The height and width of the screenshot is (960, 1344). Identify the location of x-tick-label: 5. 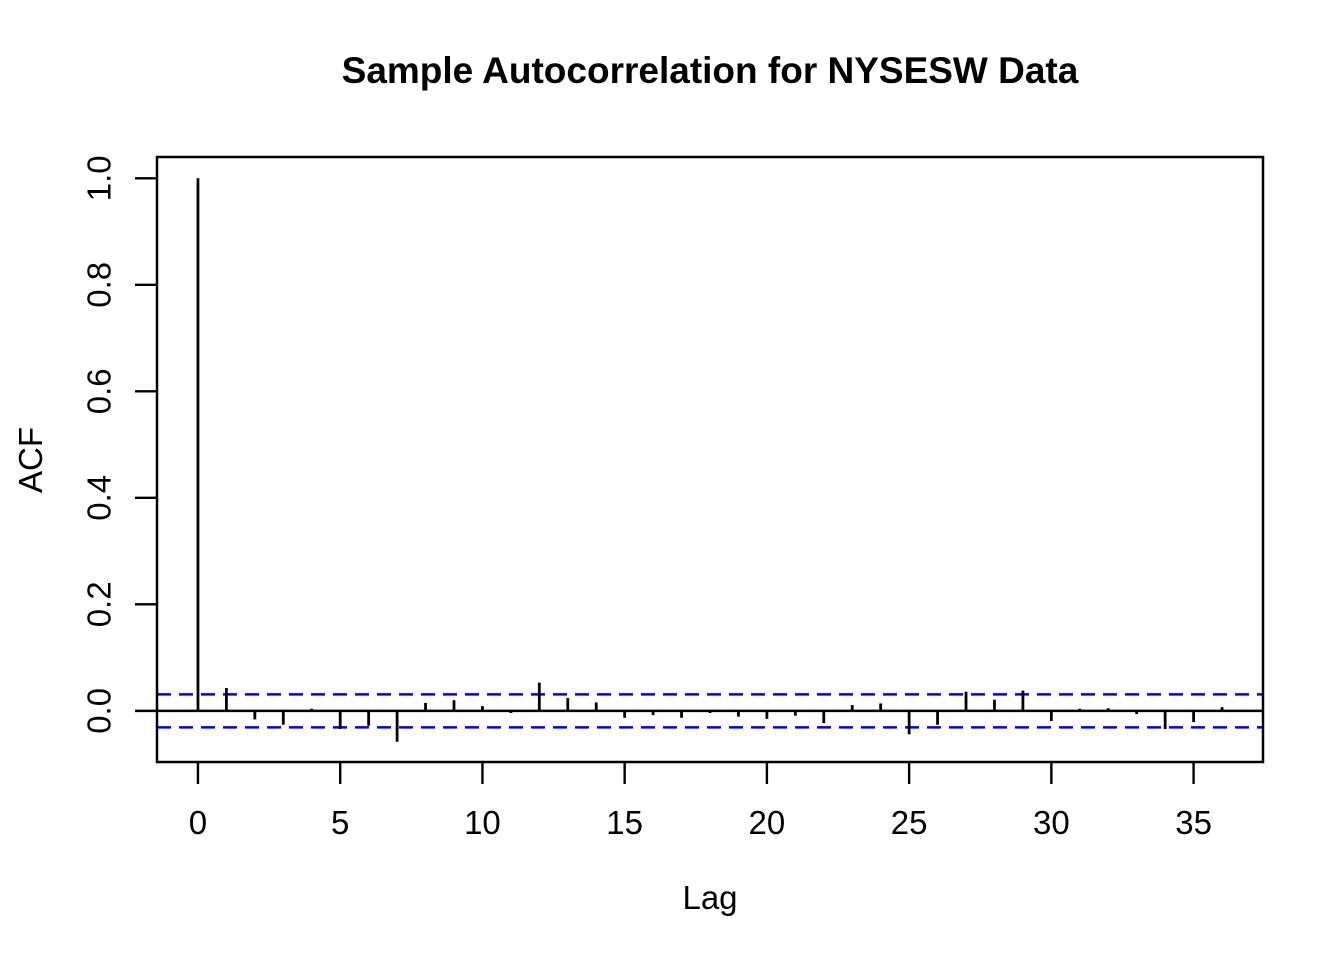
(340, 822).